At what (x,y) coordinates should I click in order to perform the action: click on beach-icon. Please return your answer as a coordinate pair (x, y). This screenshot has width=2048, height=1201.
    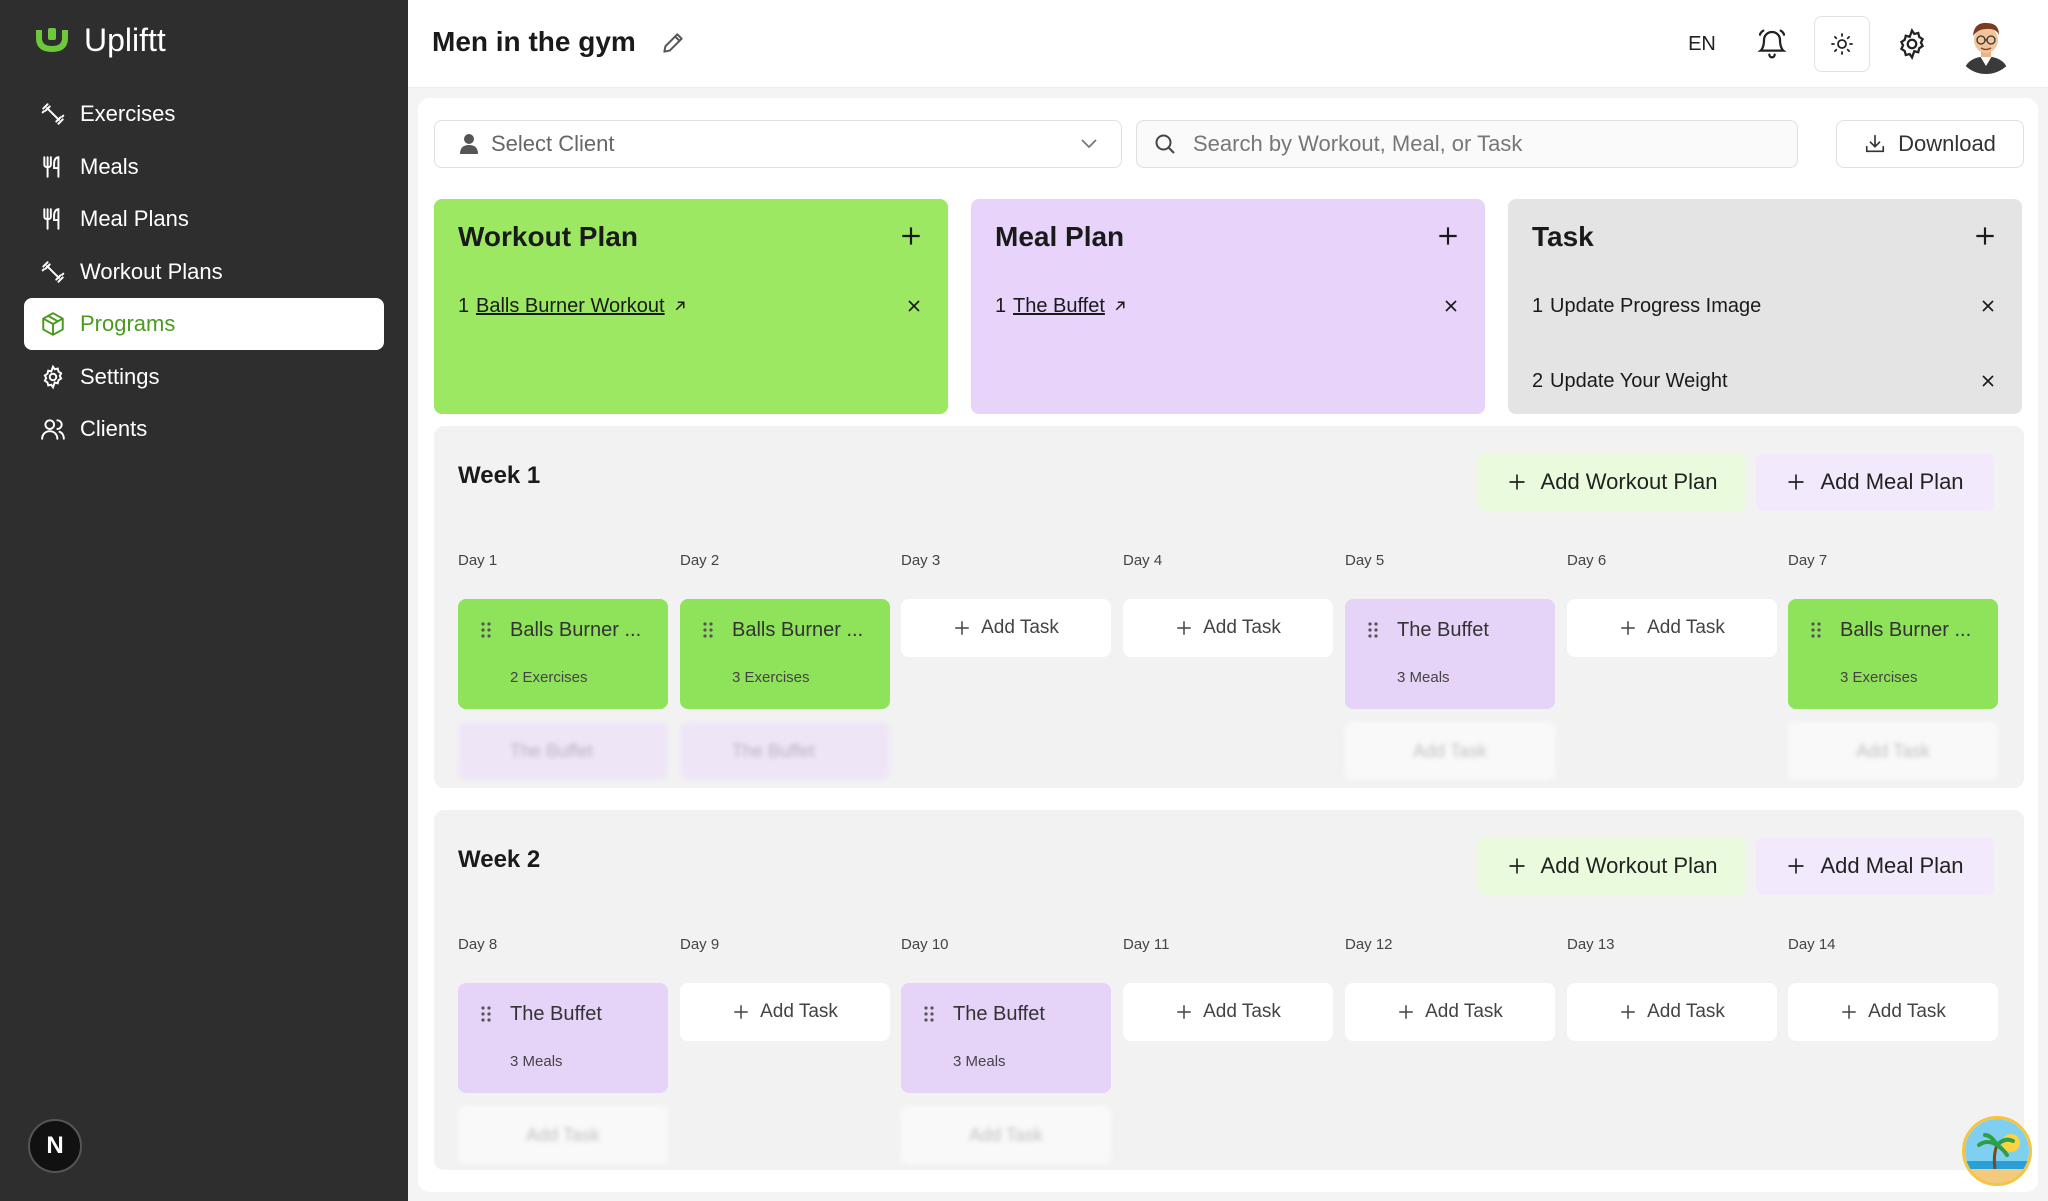
    Looking at the image, I should click on (1997, 1151).